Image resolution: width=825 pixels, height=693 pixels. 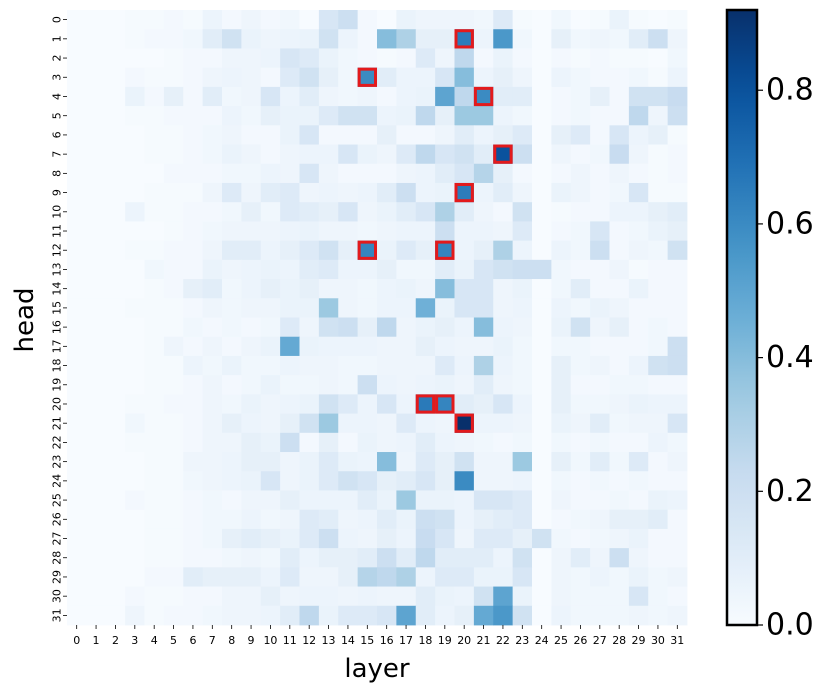 I want to click on heatmap-cell-h18-l19, so click(x=445, y=365).